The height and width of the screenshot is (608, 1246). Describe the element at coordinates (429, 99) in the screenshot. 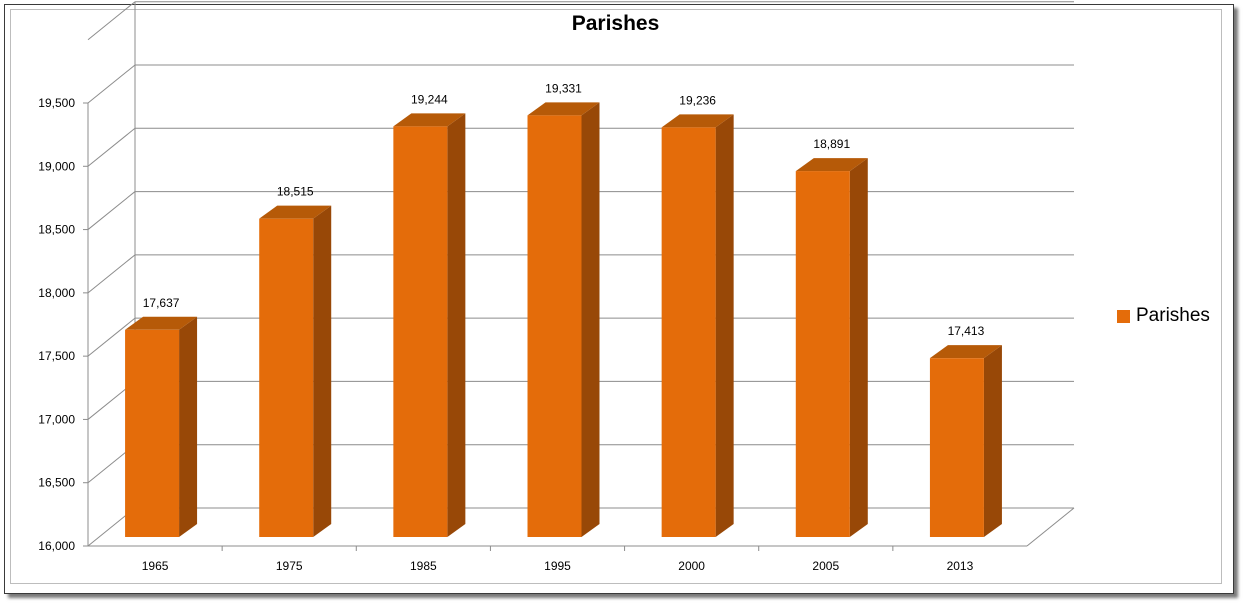

I see `data-label-1985: 19,244` at that location.